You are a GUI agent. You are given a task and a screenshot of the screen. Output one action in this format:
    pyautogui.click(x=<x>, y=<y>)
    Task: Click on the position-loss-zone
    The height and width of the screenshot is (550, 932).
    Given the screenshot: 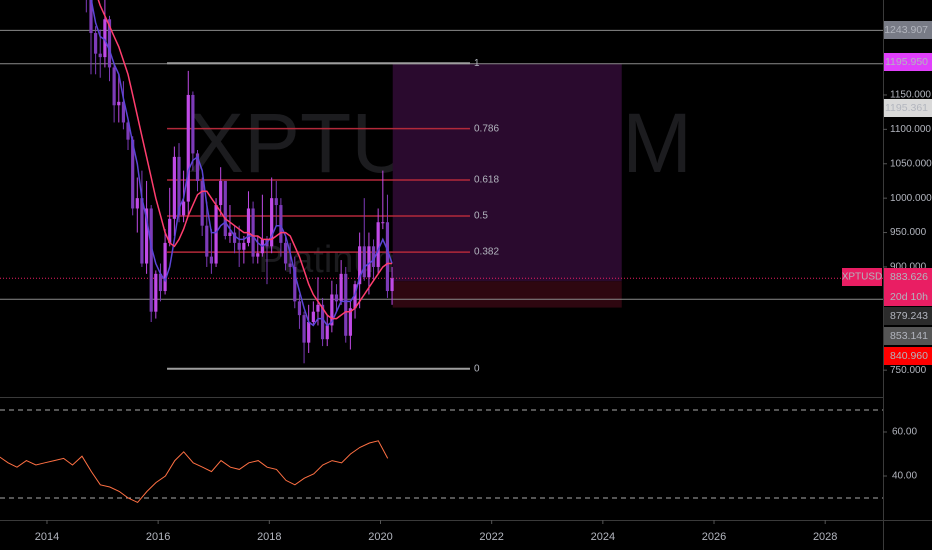 What is the action you would take?
    pyautogui.click(x=507, y=294)
    